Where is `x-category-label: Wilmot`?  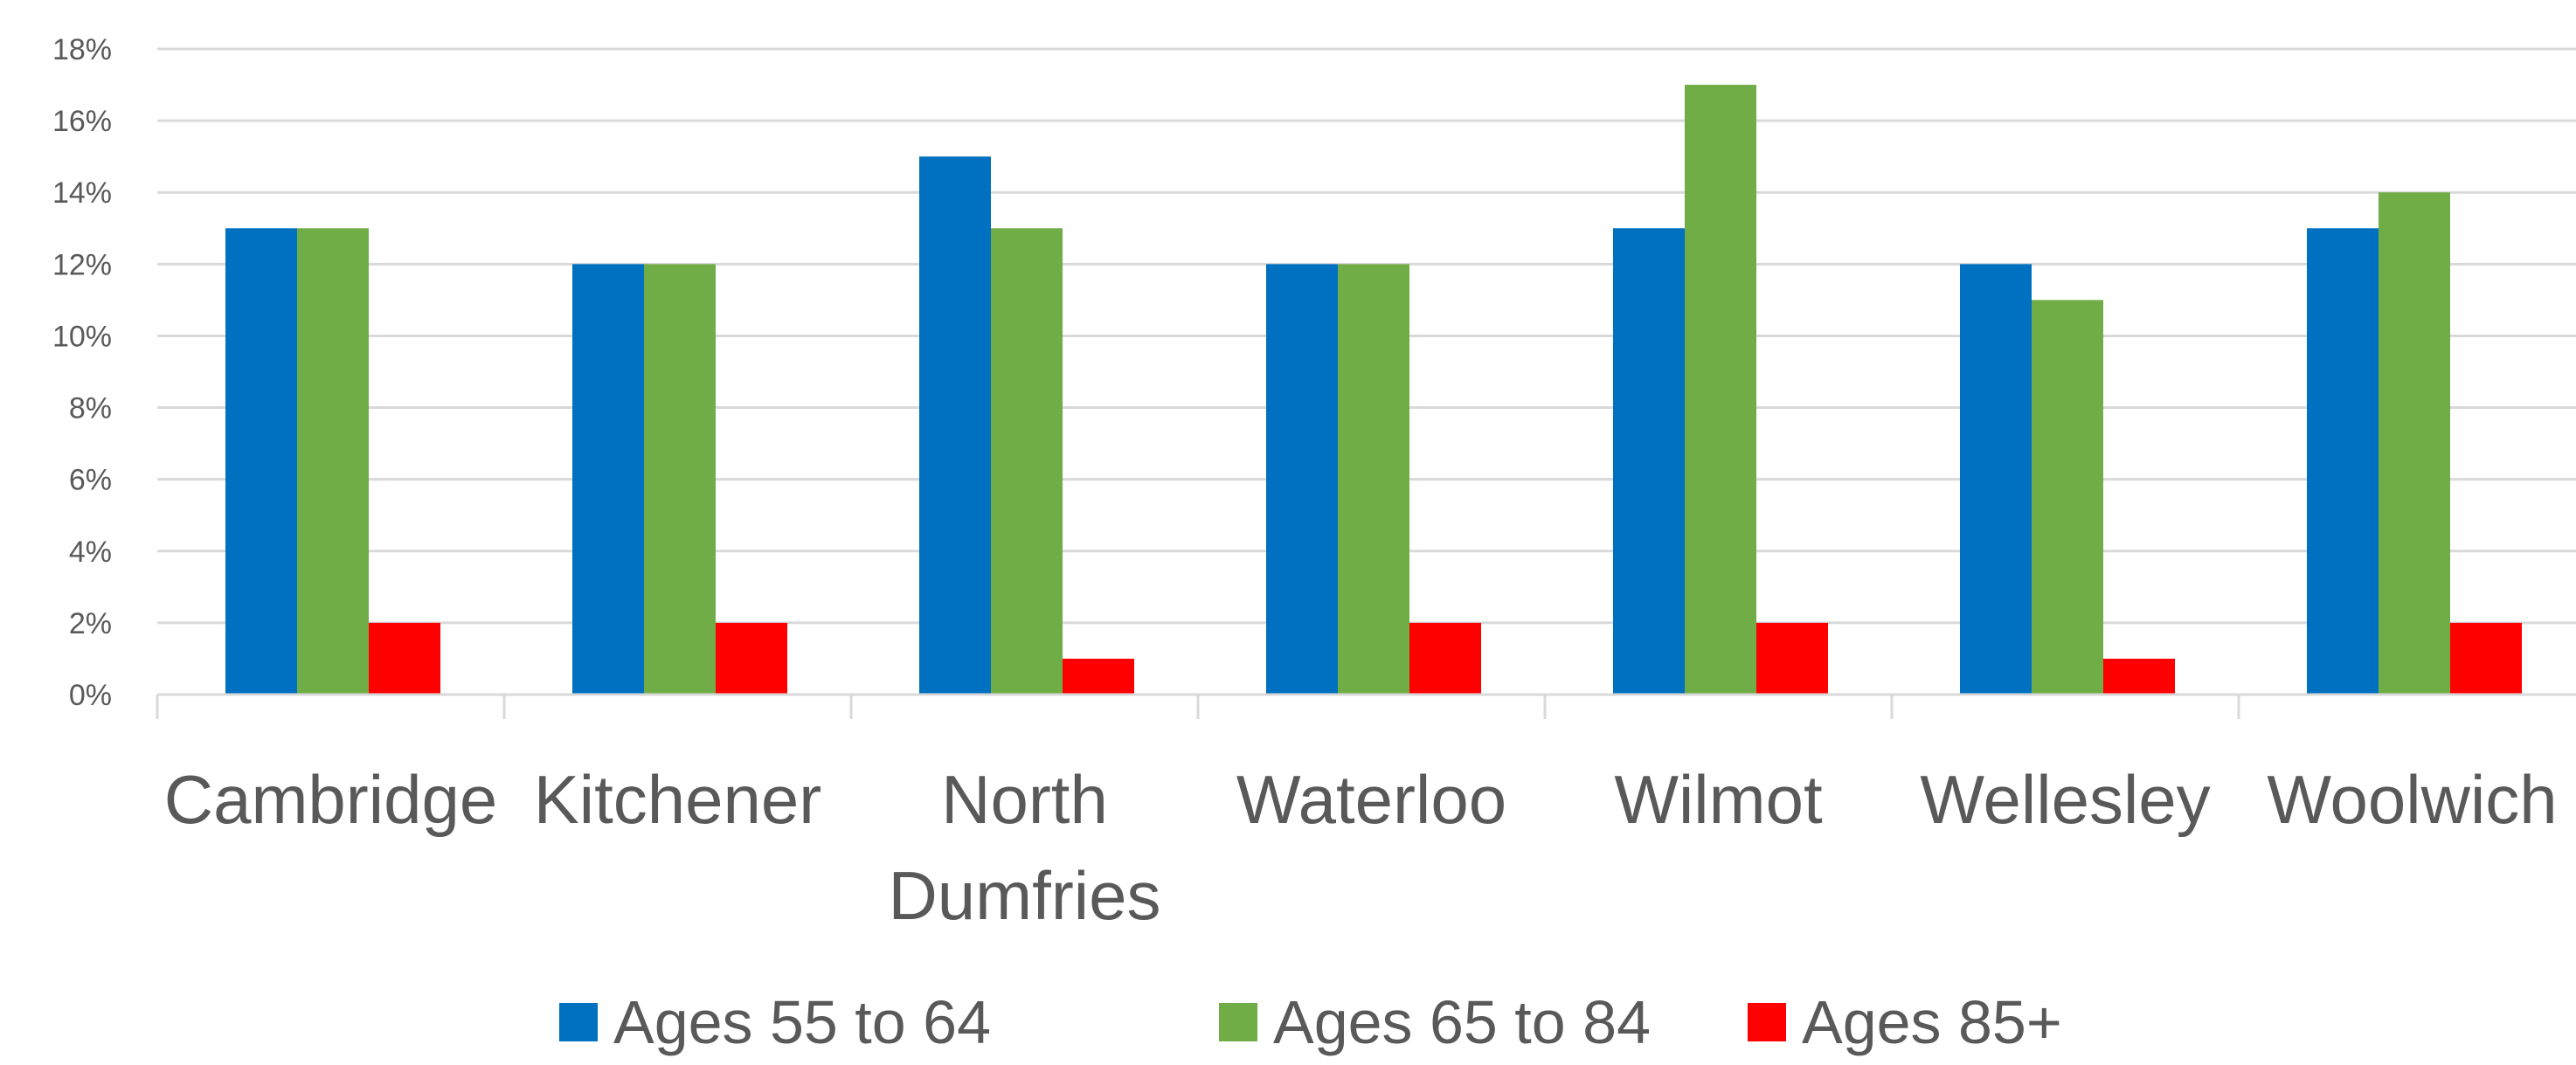
x-category-label: Wilmot is located at coordinates (1718, 799).